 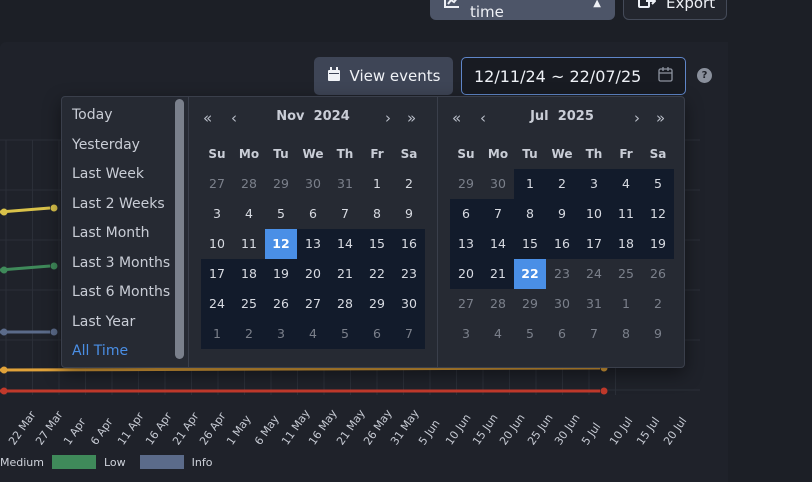 What do you see at coordinates (92, 115) in the screenshot?
I see `preset-today: Today` at bounding box center [92, 115].